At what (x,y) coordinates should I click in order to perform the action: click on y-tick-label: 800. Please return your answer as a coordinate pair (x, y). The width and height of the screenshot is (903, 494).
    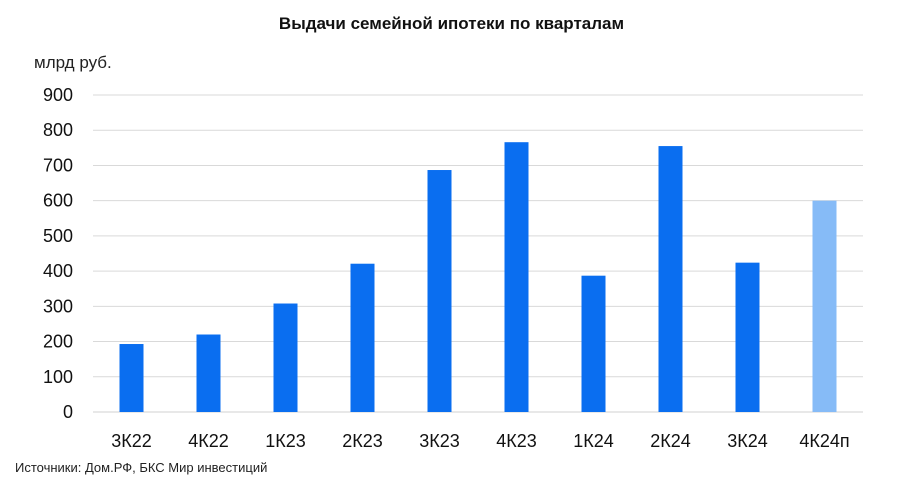
    Looking at the image, I should click on (58, 130).